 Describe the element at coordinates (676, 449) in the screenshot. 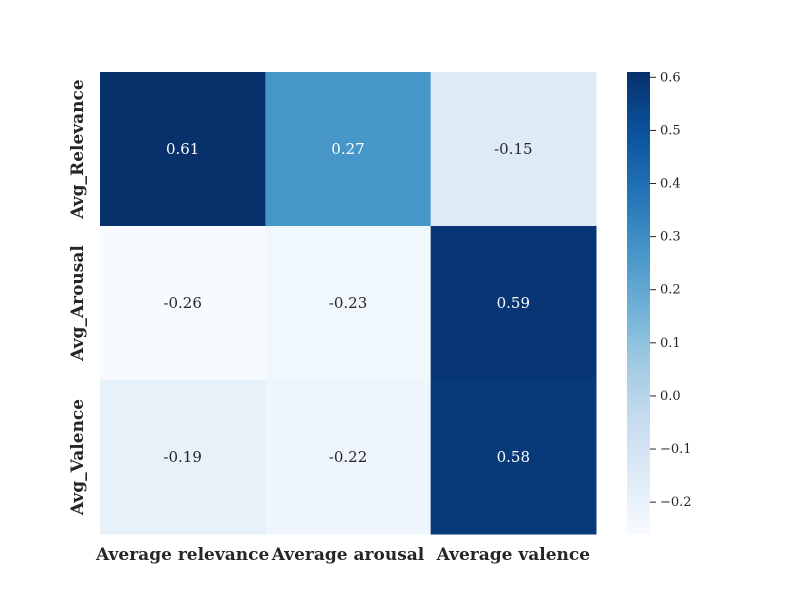

I see `colorbar-tick-label-1: −0.1` at that location.